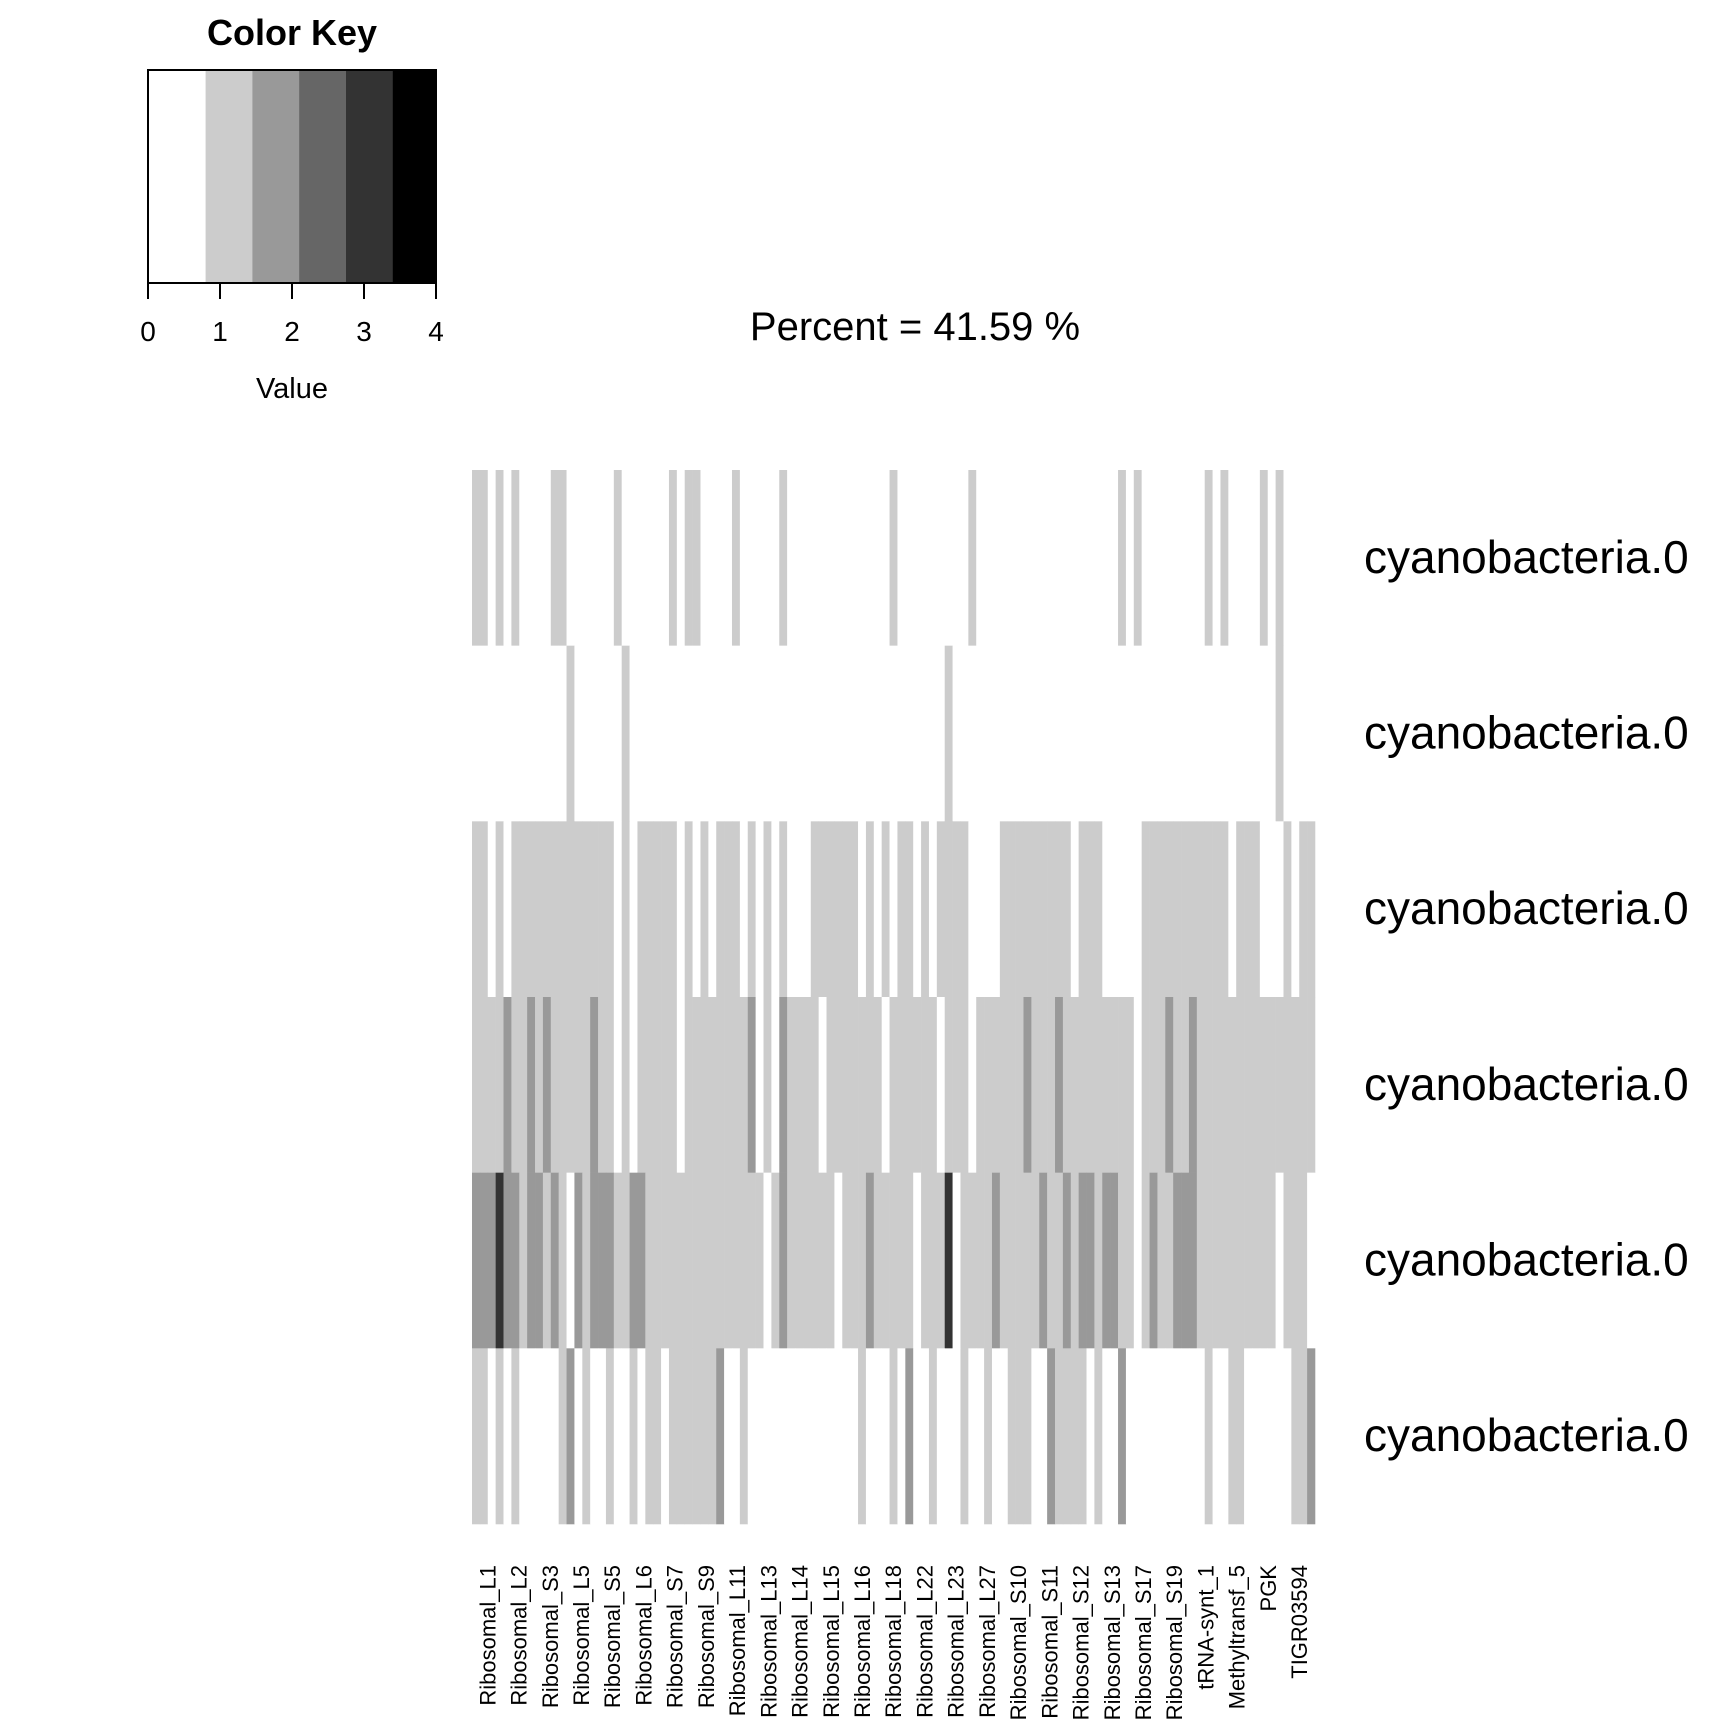 Image resolution: width=1730 pixels, height=1728 pixels. Describe the element at coordinates (364, 331) in the screenshot. I see `color-key-tick-label: 3` at that location.